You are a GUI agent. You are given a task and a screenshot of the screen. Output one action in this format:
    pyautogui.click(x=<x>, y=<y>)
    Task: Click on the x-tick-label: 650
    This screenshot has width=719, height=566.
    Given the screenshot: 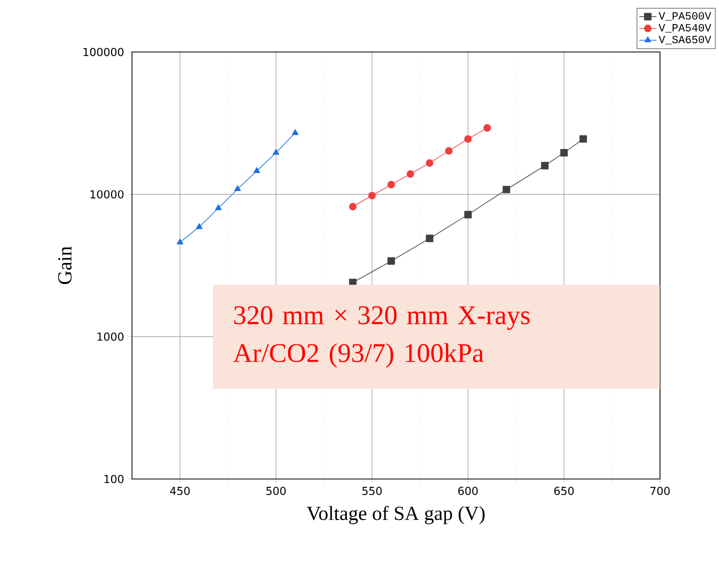 What is the action you would take?
    pyautogui.click(x=564, y=491)
    